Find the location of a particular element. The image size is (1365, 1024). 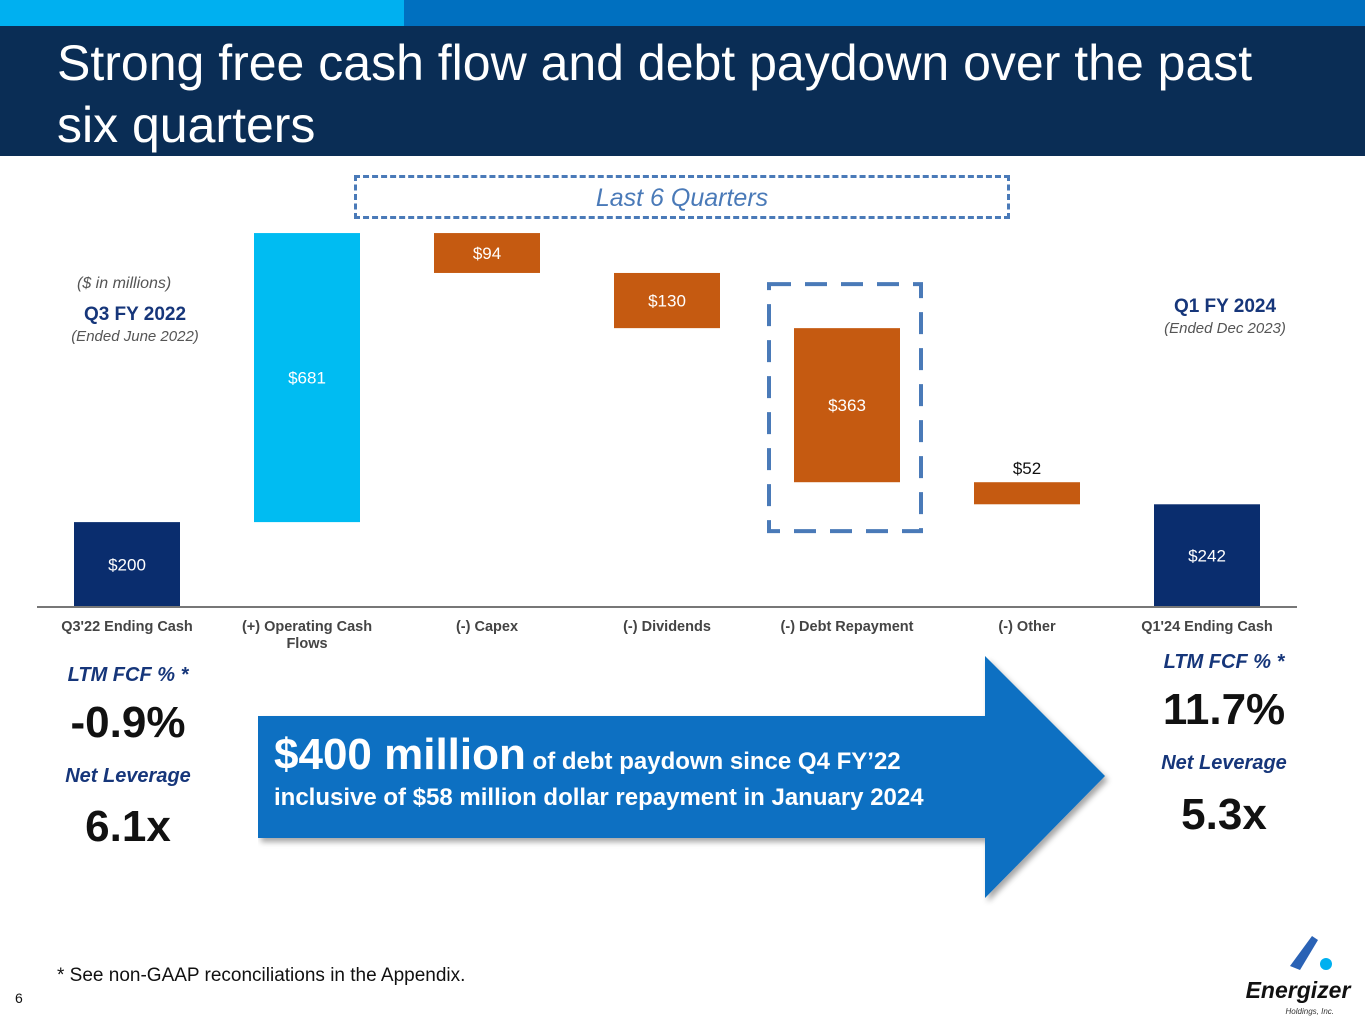

data-label-0: $200 is located at coordinates (127, 565).